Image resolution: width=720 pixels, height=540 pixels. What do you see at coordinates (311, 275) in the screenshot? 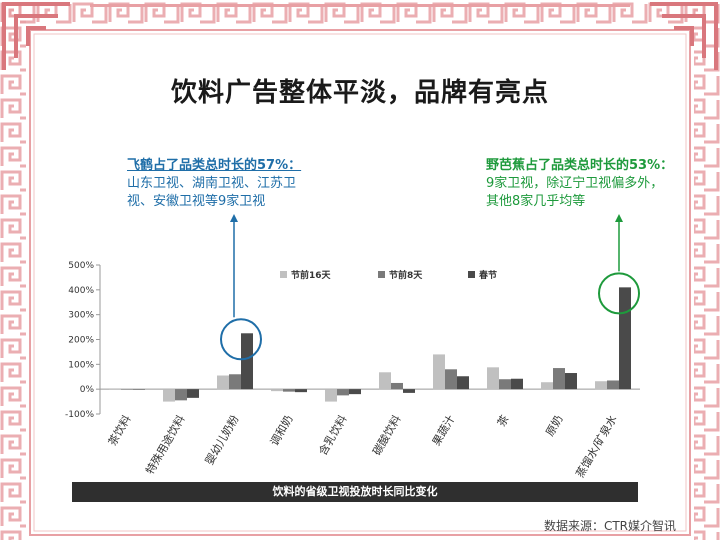
I see `legend-label: 节前16天` at bounding box center [311, 275].